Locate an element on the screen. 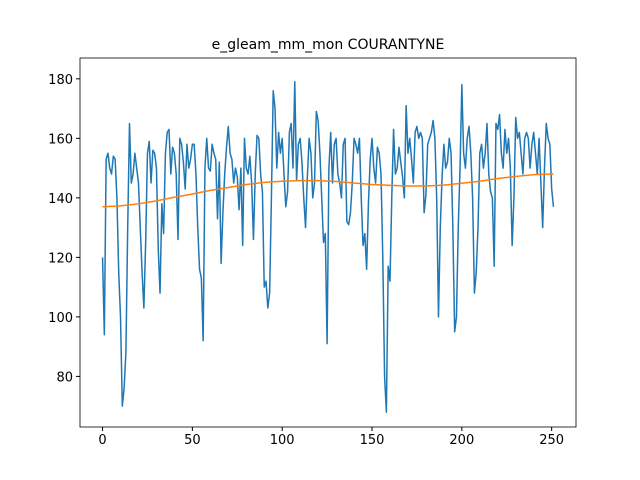  y-tick-label: 120 is located at coordinates (60, 258).